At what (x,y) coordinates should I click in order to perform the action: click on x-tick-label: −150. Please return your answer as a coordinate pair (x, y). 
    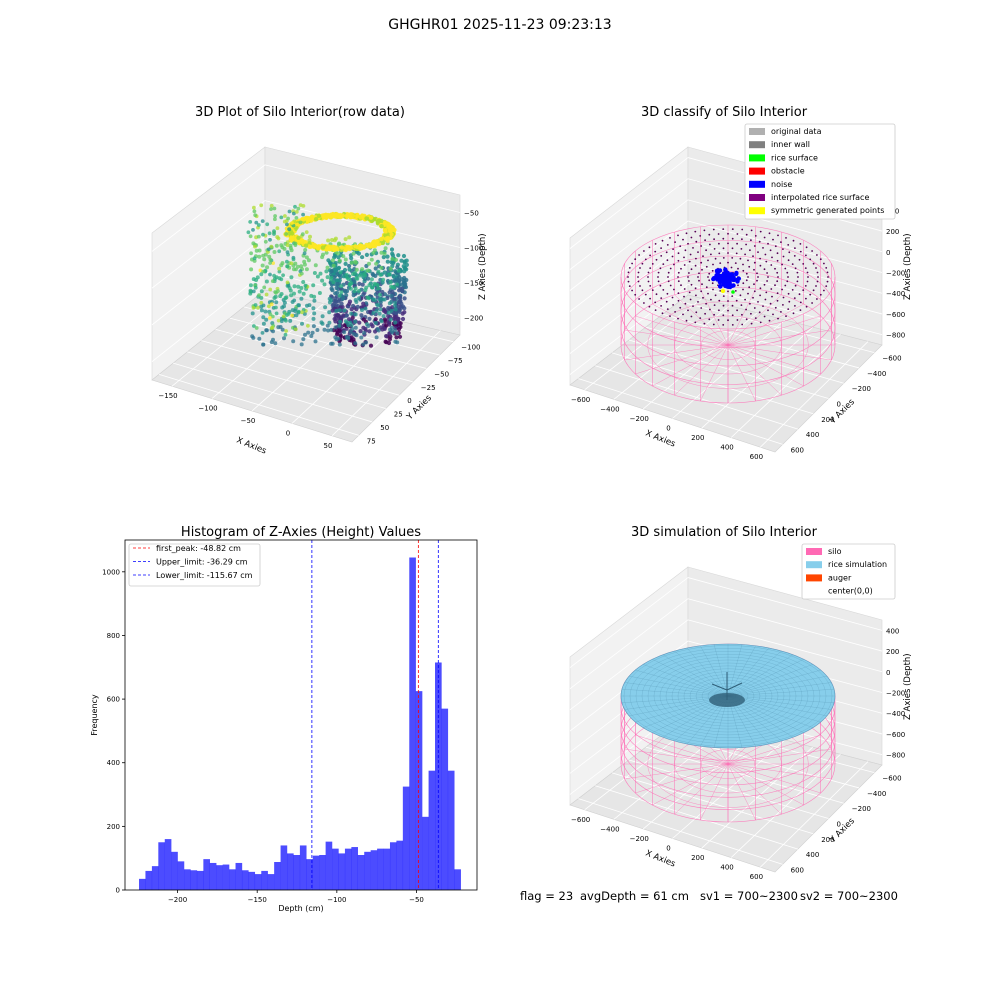
    Looking at the image, I should click on (167, 396).